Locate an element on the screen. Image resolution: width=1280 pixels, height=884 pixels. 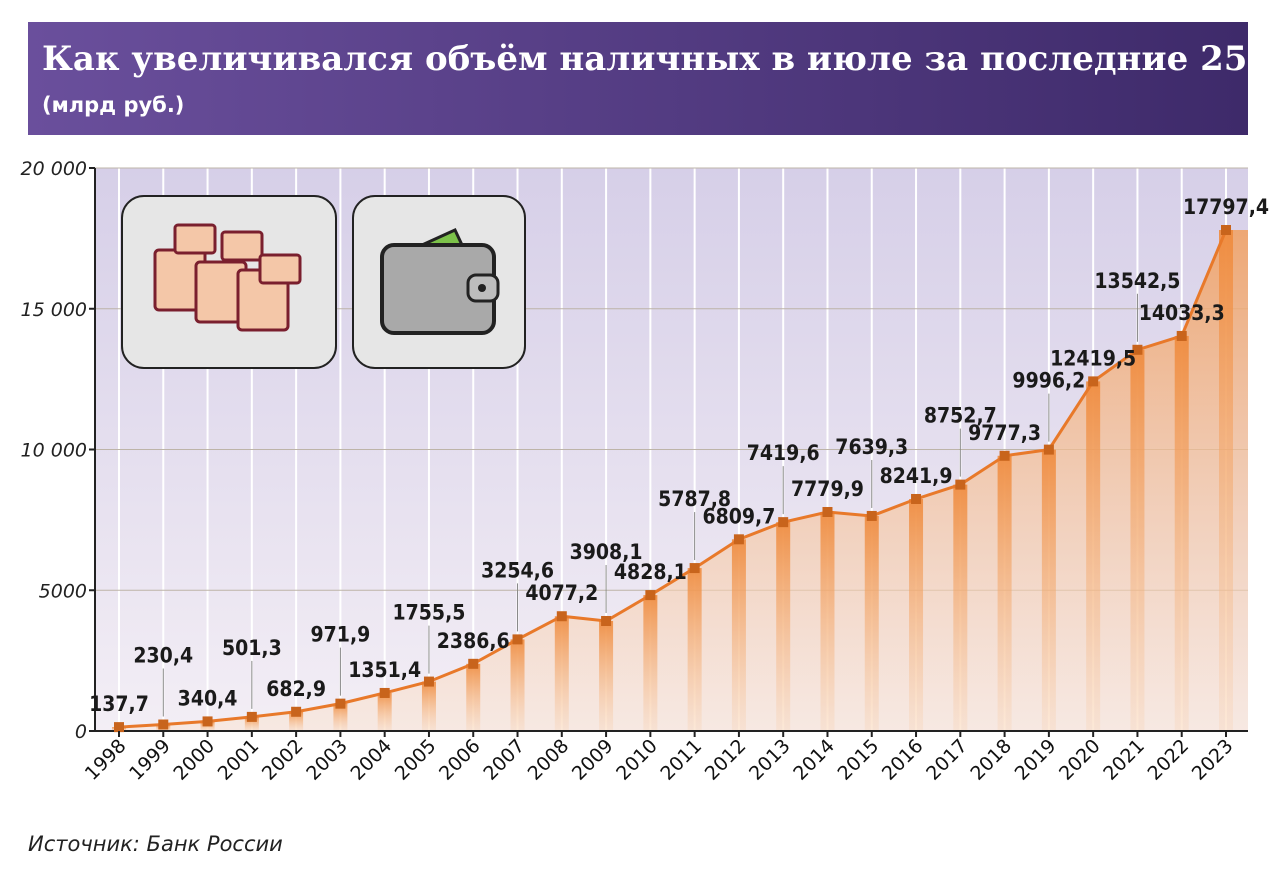
x-tick-label: 2013 is located at coordinates (770, 760).